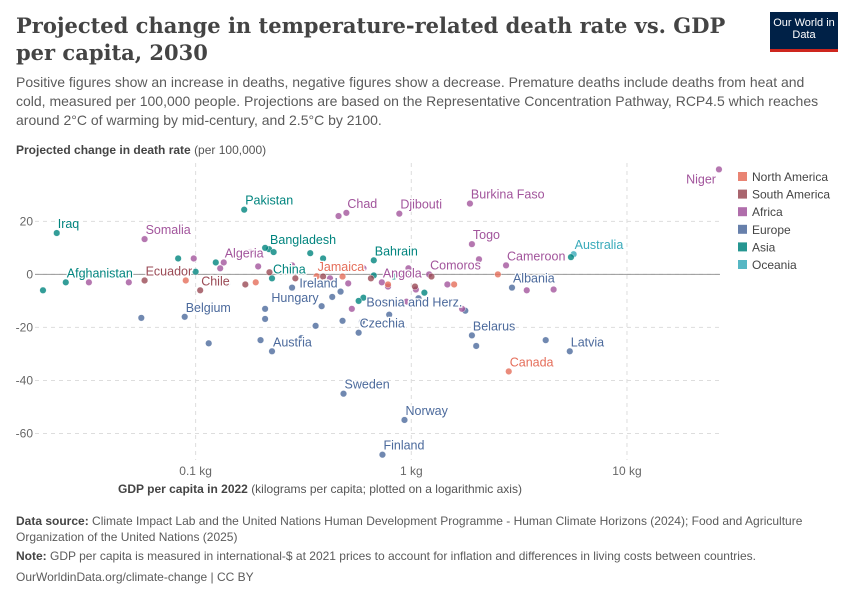 The width and height of the screenshot is (850, 600). What do you see at coordinates (804, 32) in the screenshot?
I see `owid-logo: Our World in Data` at bounding box center [804, 32].